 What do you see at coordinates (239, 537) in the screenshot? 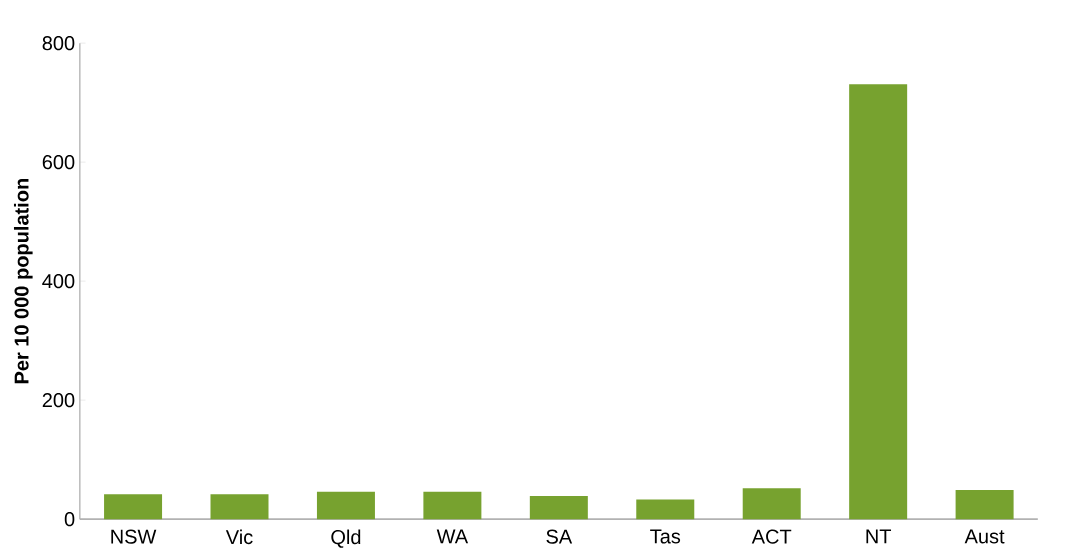
I see `x-tick-label: Vic` at bounding box center [239, 537].